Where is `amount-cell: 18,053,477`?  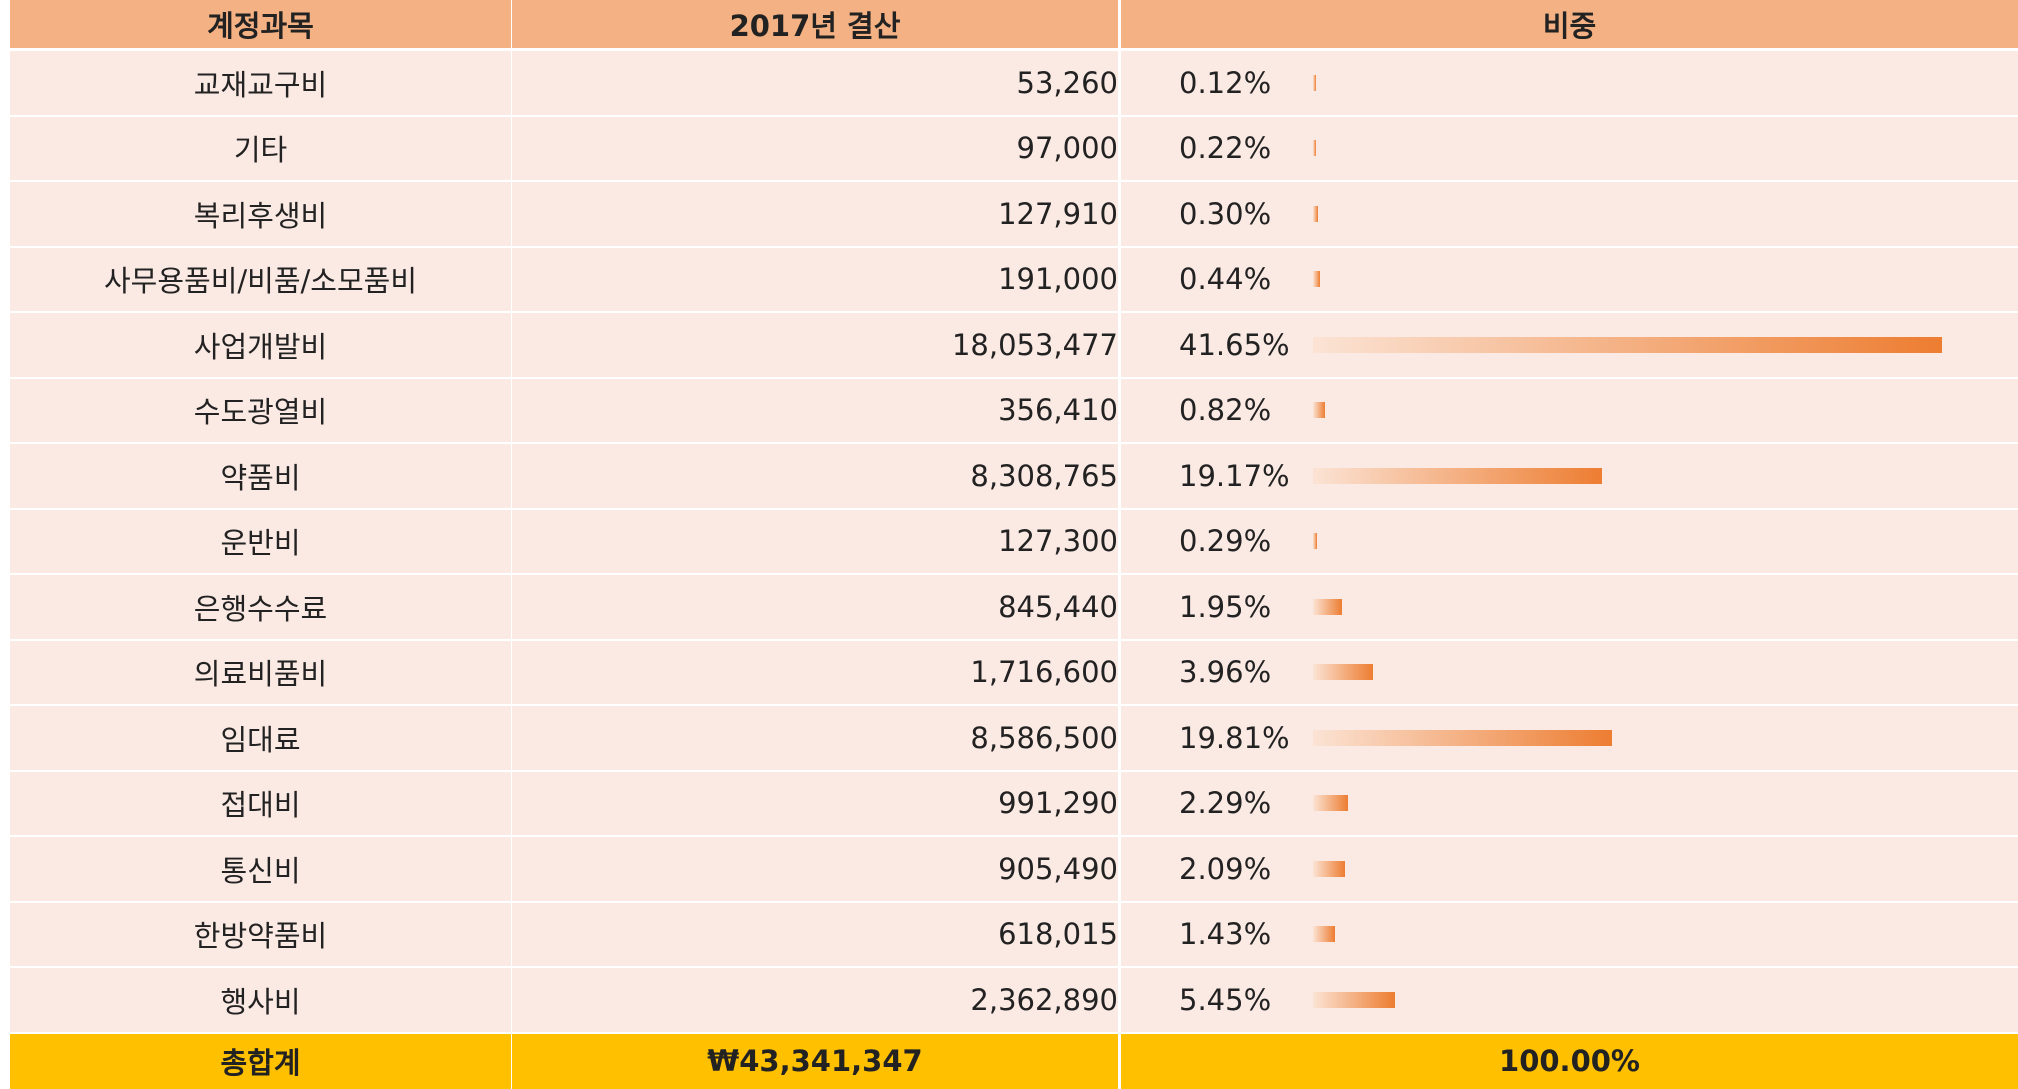 amount-cell: 18,053,477 is located at coordinates (815, 345).